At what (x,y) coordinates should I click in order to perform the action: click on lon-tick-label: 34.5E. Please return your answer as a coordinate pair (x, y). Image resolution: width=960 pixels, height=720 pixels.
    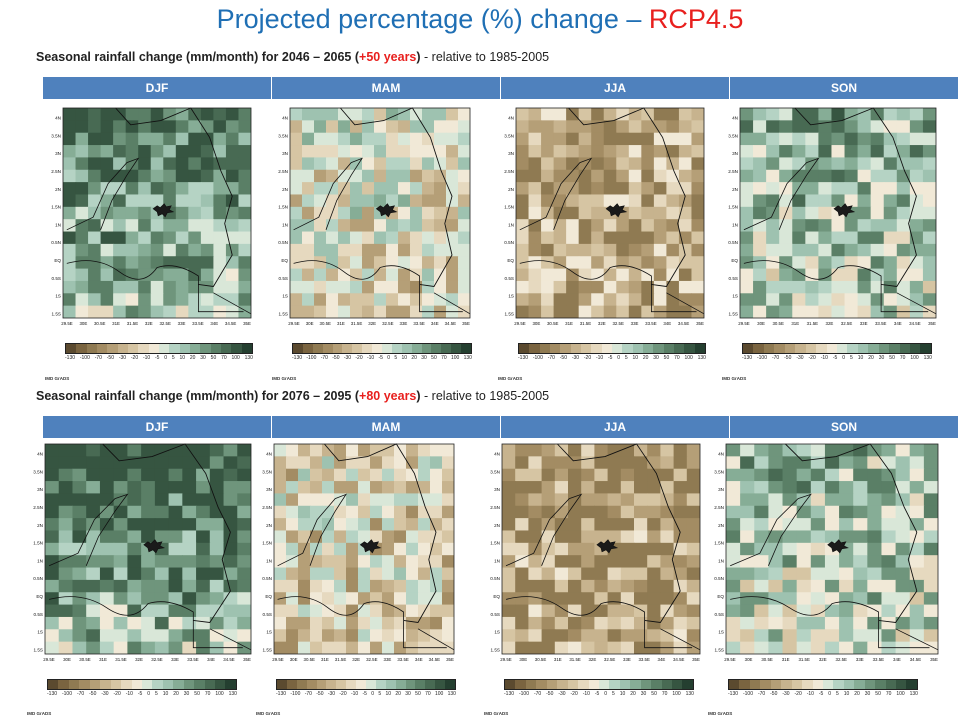
    Looking at the image, I should click on (916, 659).